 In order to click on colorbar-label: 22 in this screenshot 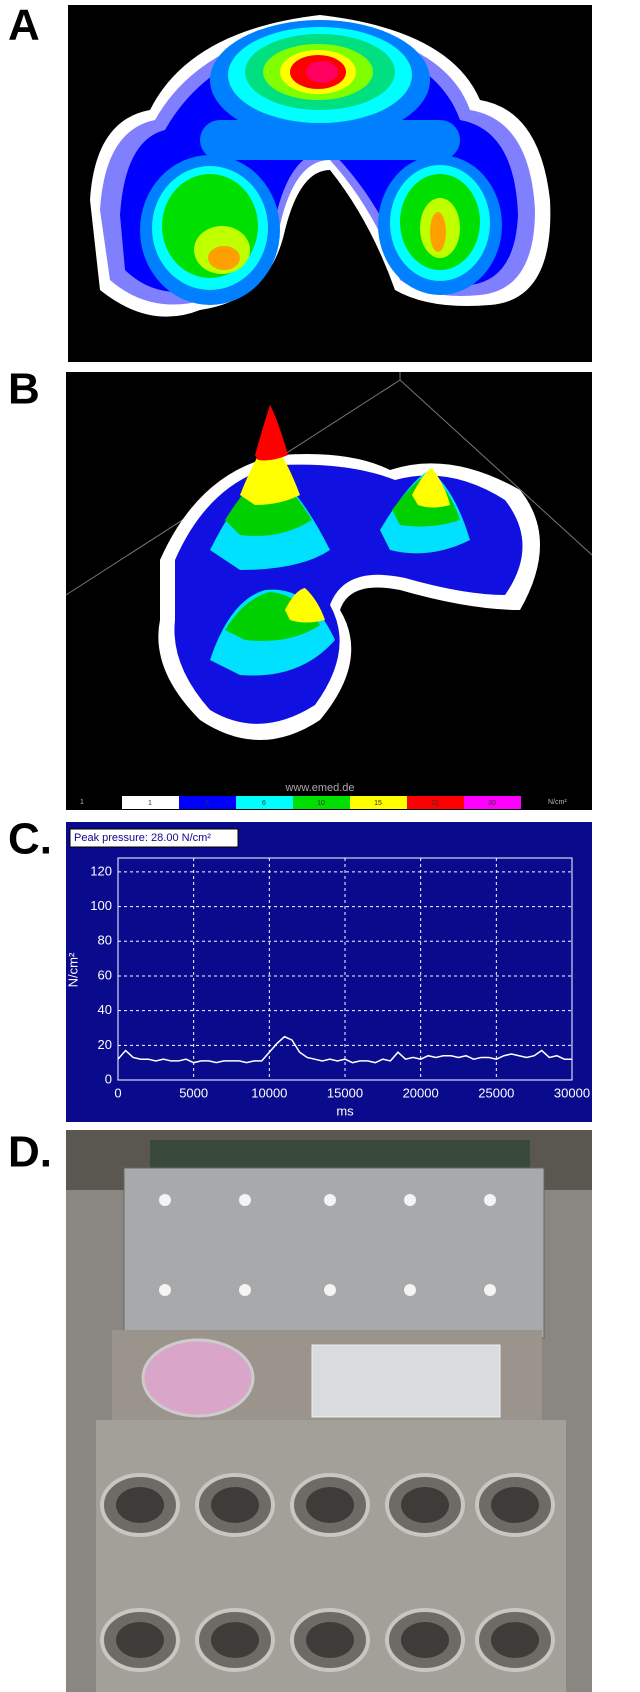, I will do `click(435, 803)`.